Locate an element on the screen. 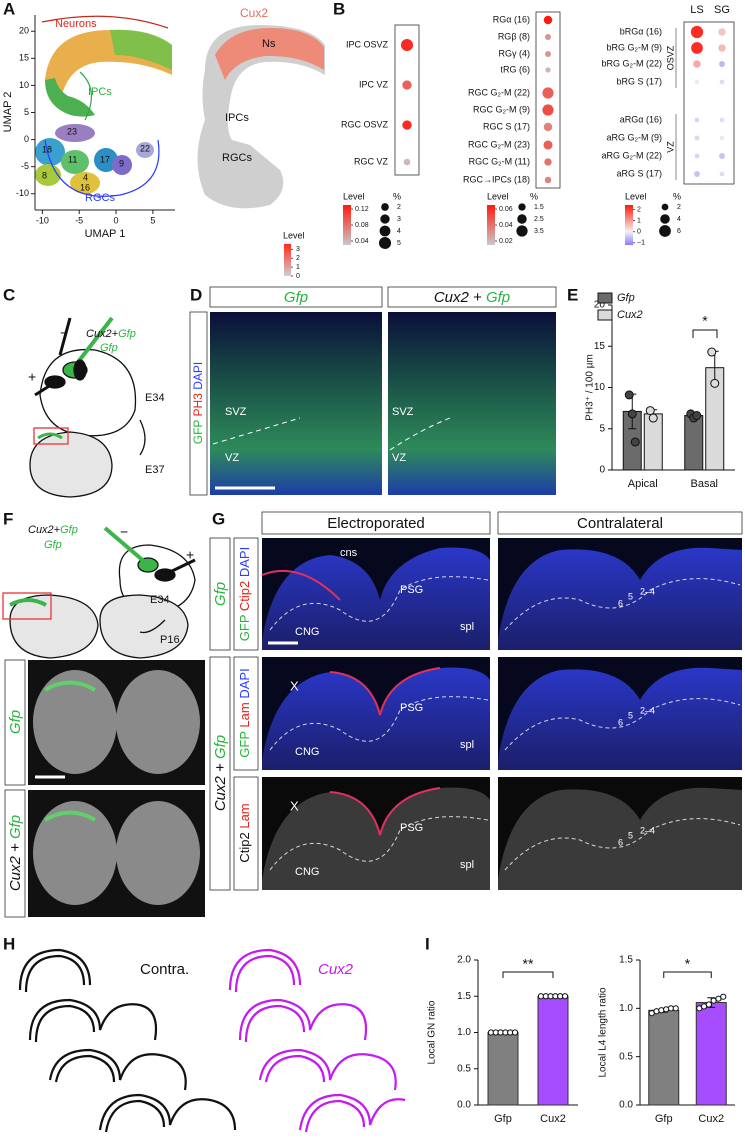 This screenshot has height=1142, width=745. stain-label: GFP PH3 DAPI is located at coordinates (198, 403).